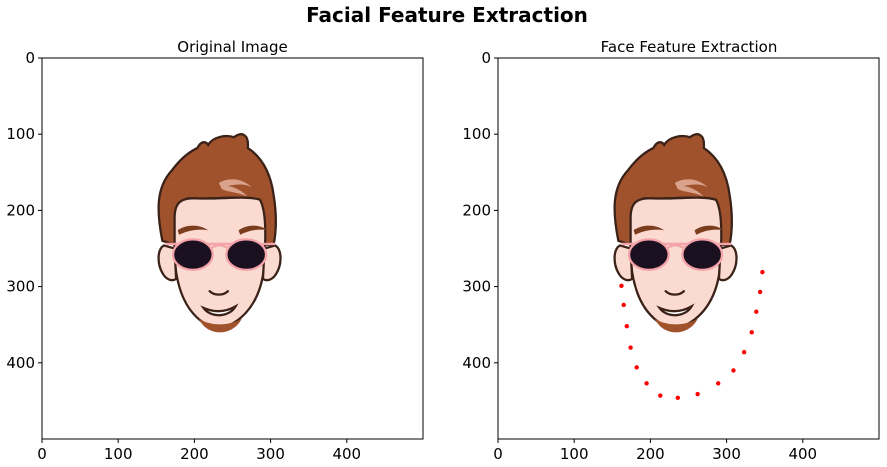 This screenshot has width=887, height=467. Describe the element at coordinates (232, 47) in the screenshot. I see `axes-original-title: Original Image` at that location.